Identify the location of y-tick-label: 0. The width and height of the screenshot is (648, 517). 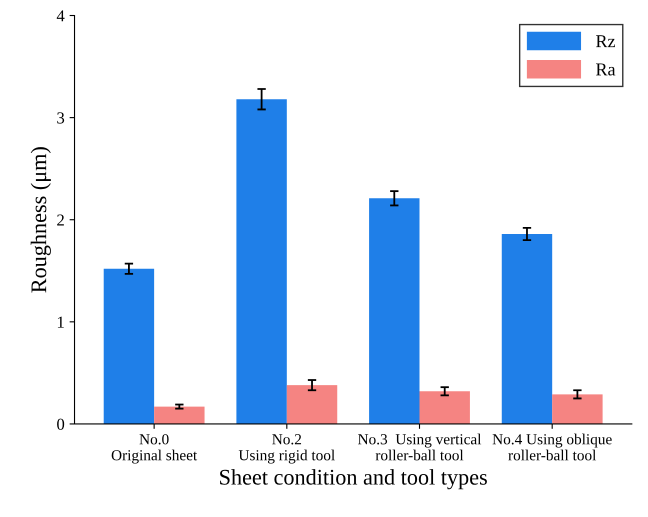
(60, 424).